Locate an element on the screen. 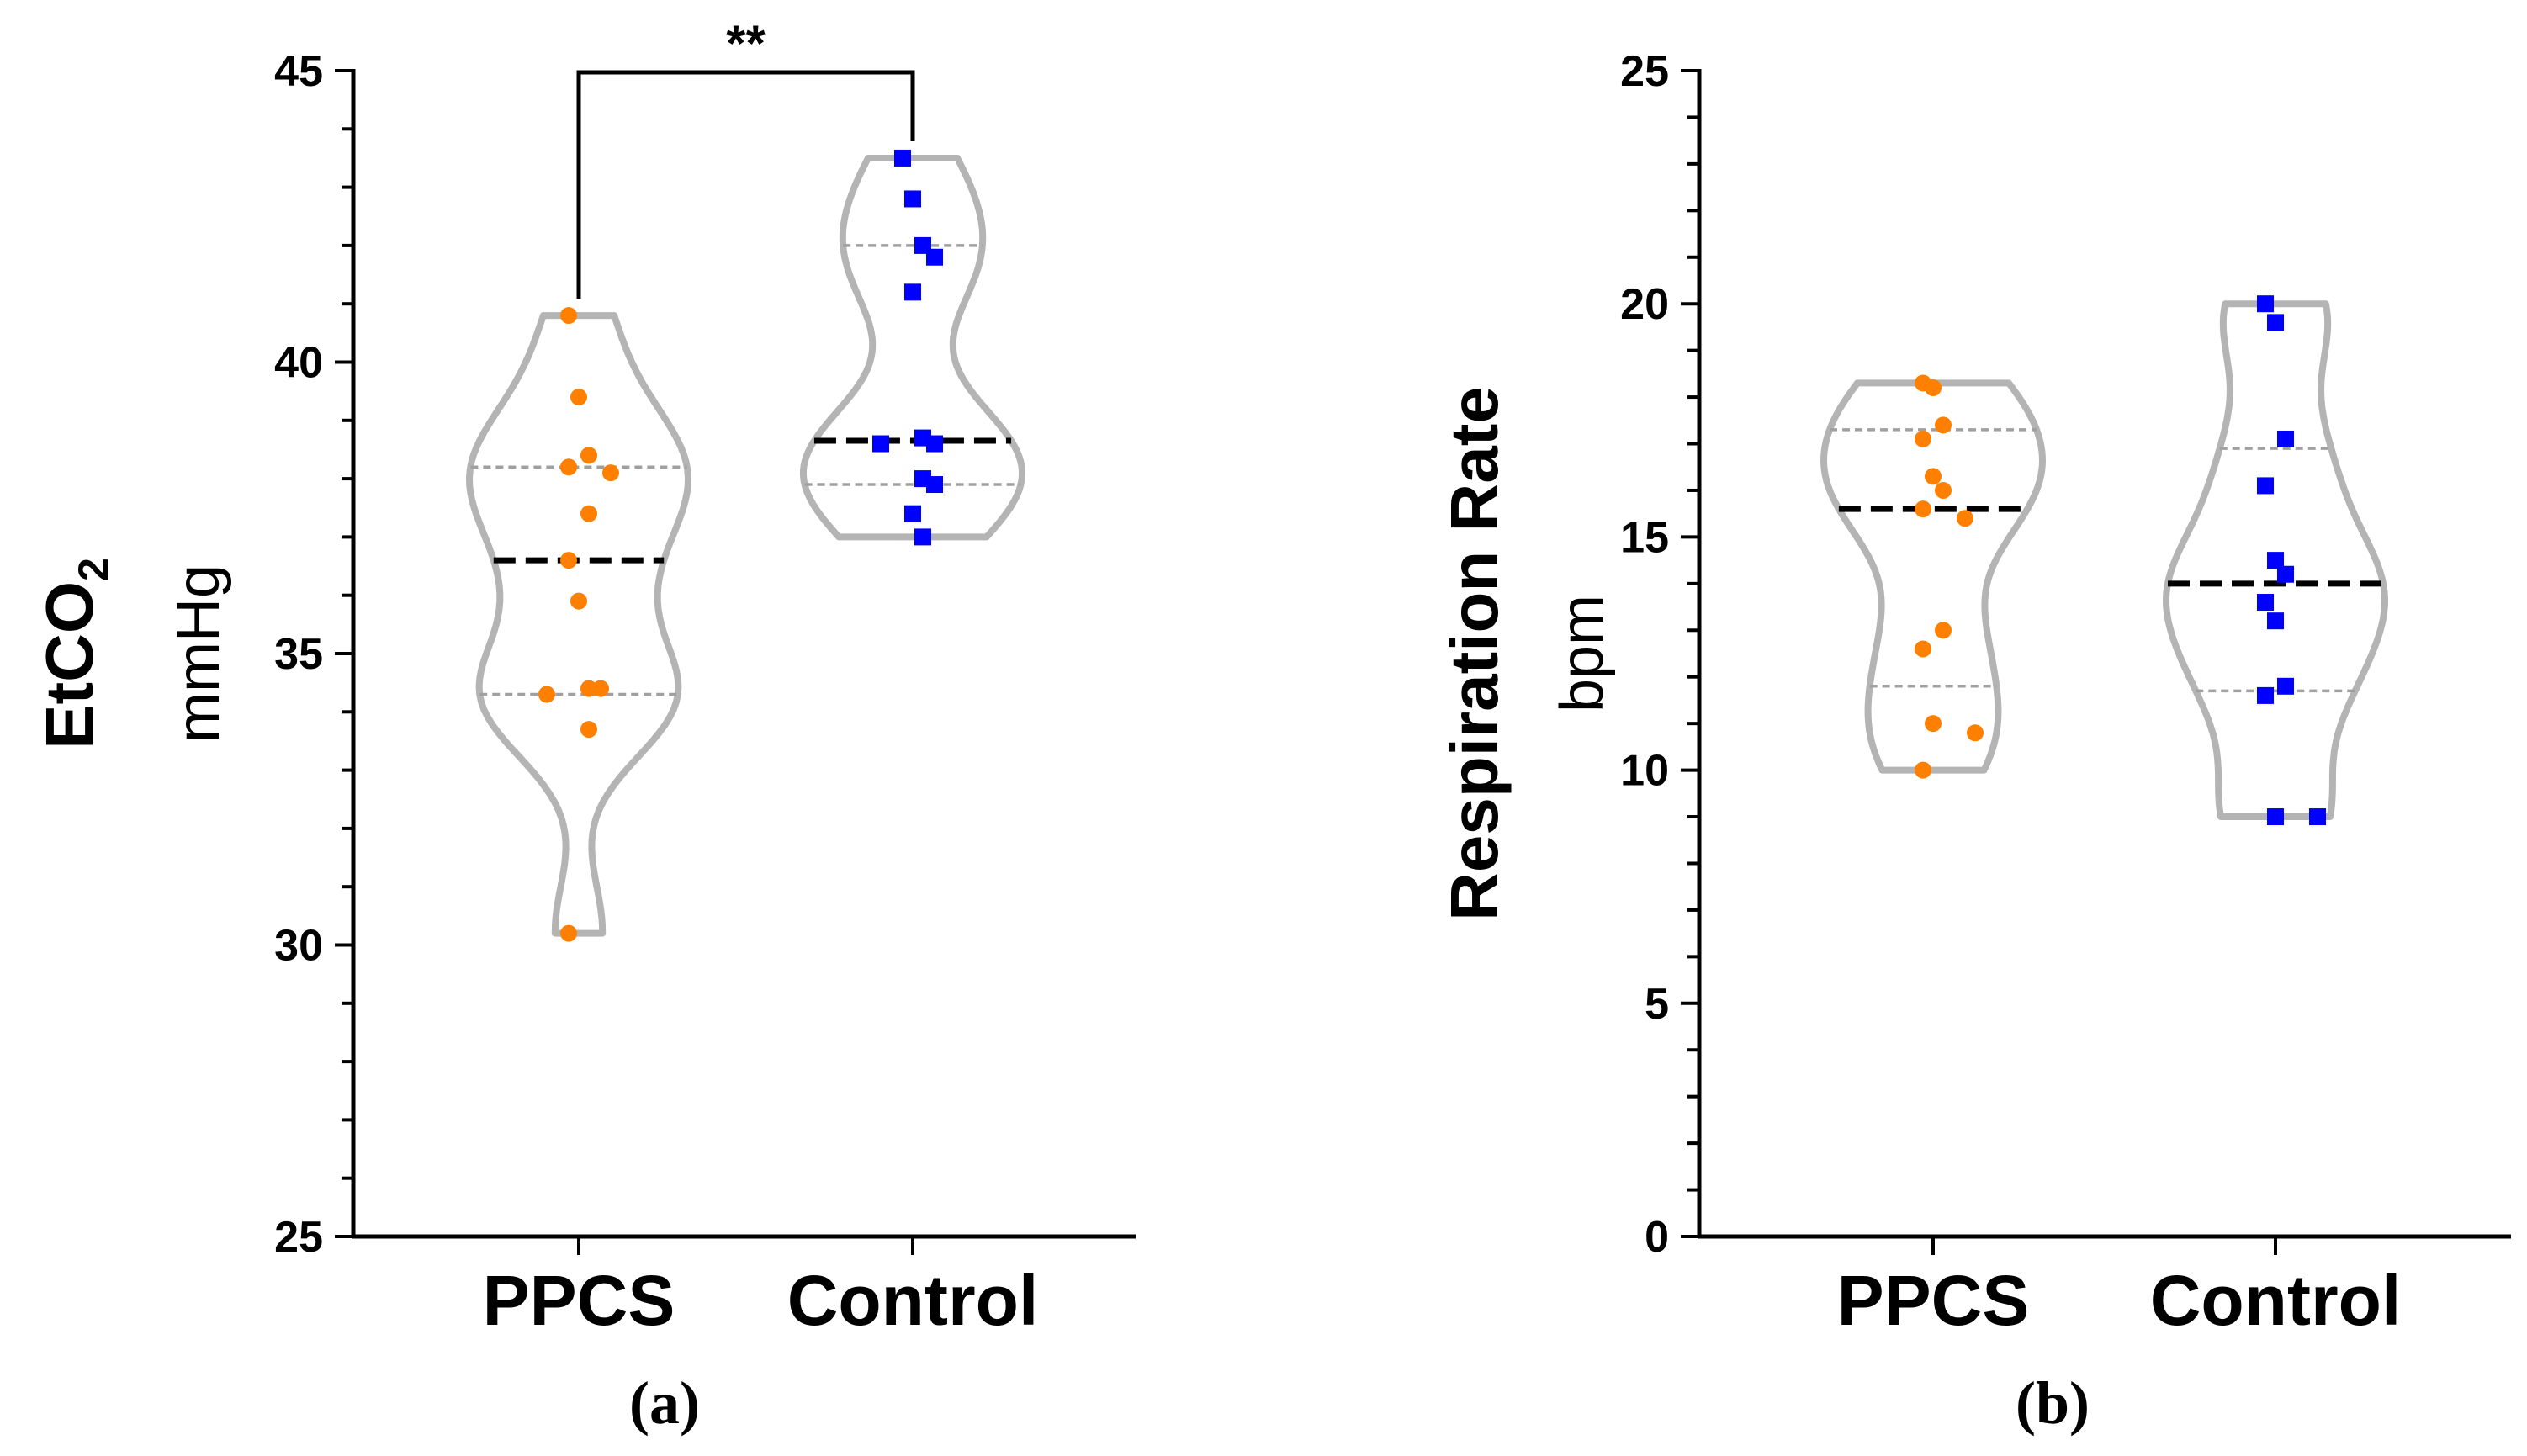 The width and height of the screenshot is (2527, 1456). y-tick-label: 15 is located at coordinates (1644, 537).